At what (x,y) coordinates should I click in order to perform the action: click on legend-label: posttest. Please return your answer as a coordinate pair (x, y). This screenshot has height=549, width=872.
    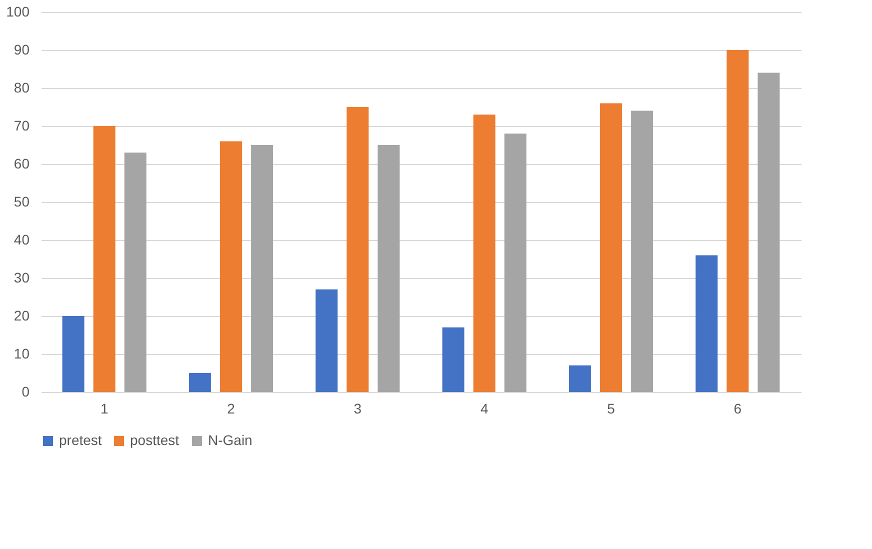
    Looking at the image, I should click on (155, 440).